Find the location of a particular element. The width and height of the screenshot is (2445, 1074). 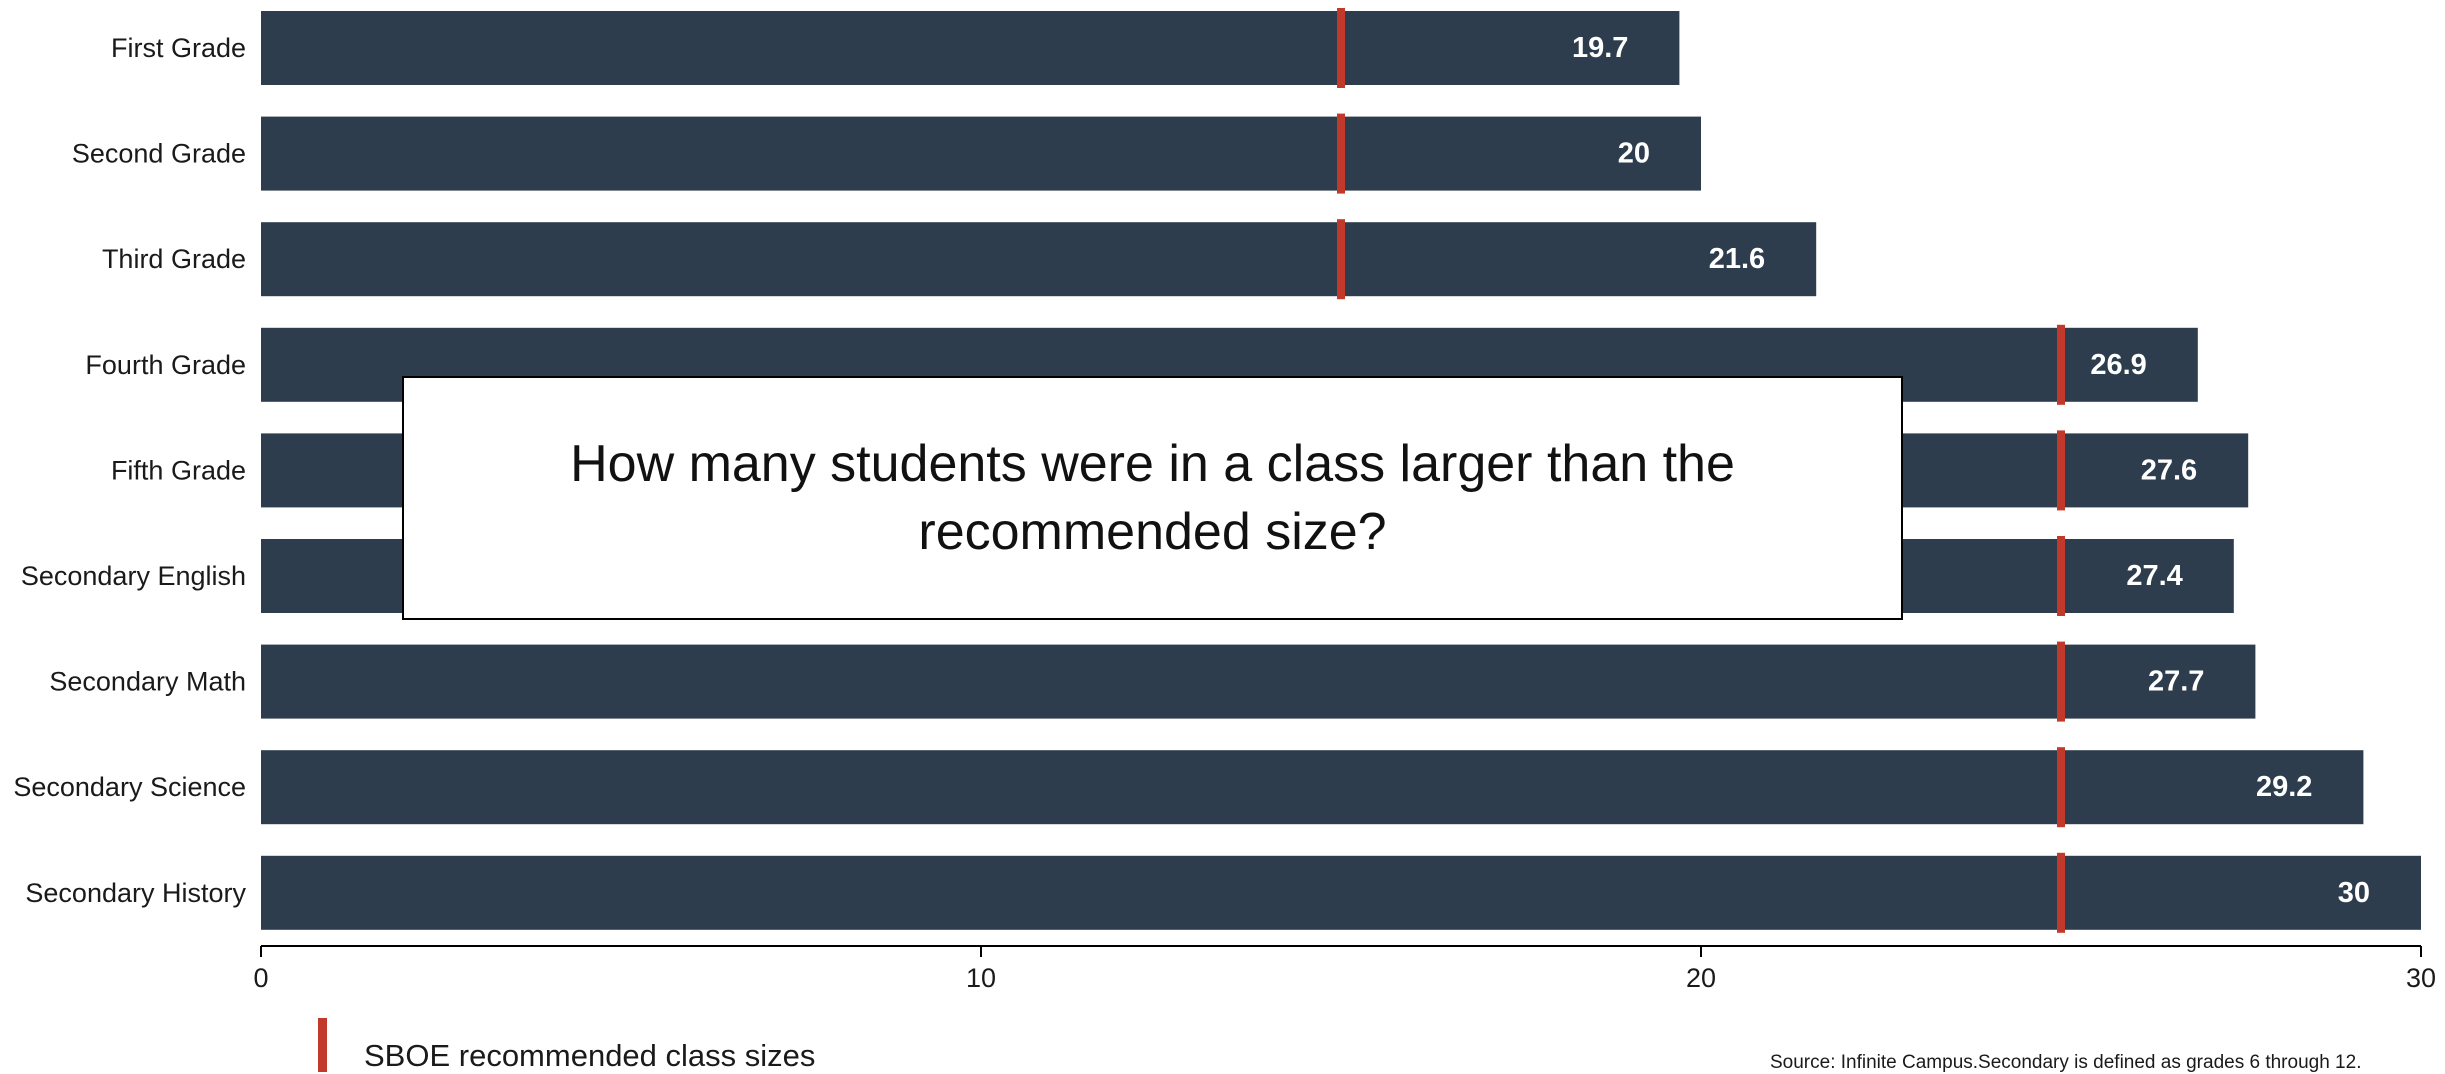

legend-label: SBOE recommended class sizes is located at coordinates (590, 1055).